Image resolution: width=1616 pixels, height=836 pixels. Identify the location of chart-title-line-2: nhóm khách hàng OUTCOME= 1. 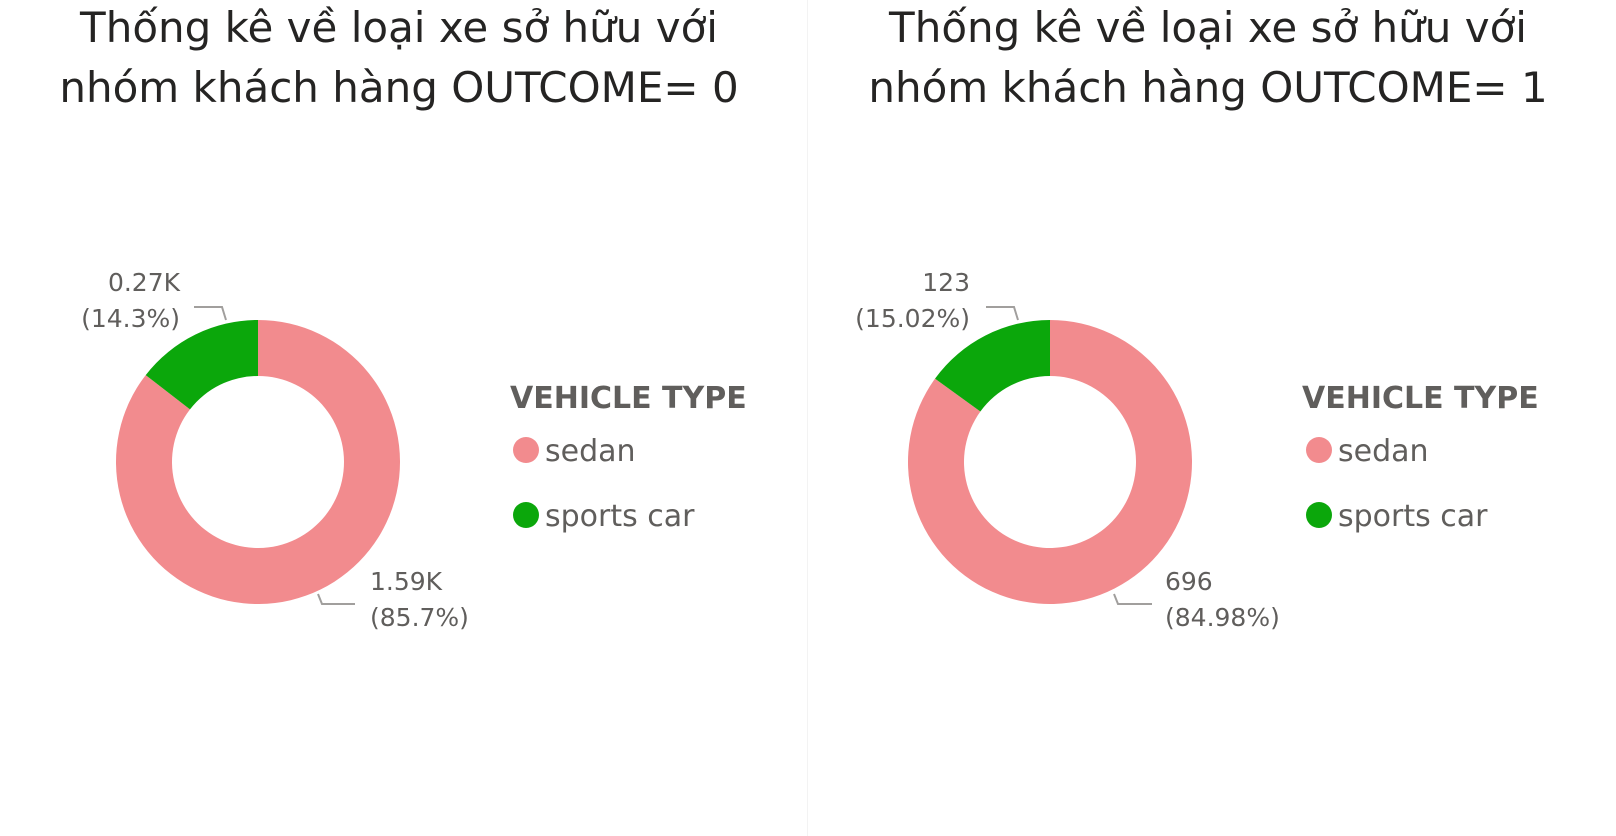
(1208, 87).